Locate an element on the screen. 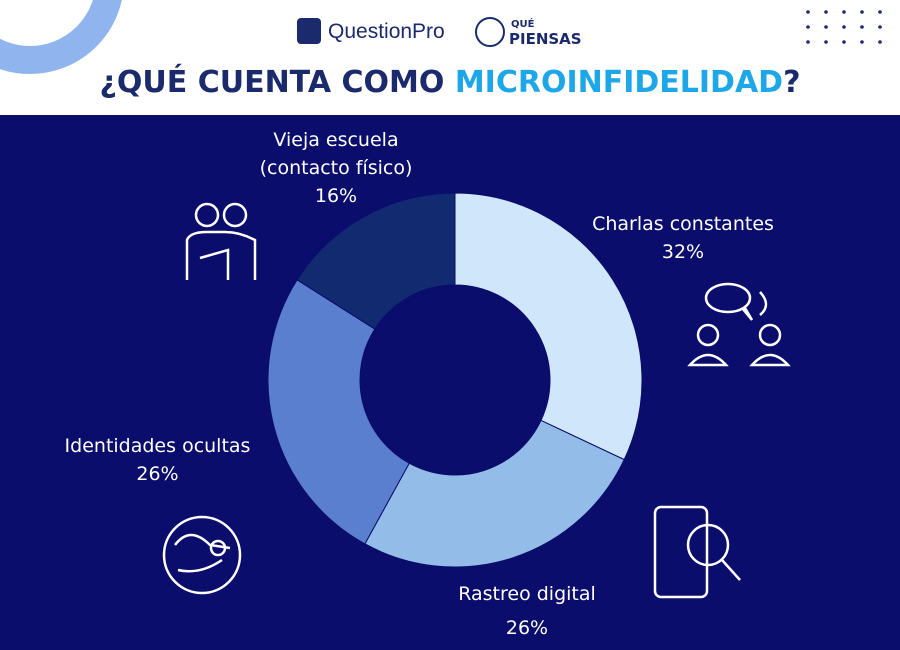 The width and height of the screenshot is (900, 650). partner-logo-top: QUÉ is located at coordinates (523, 23).